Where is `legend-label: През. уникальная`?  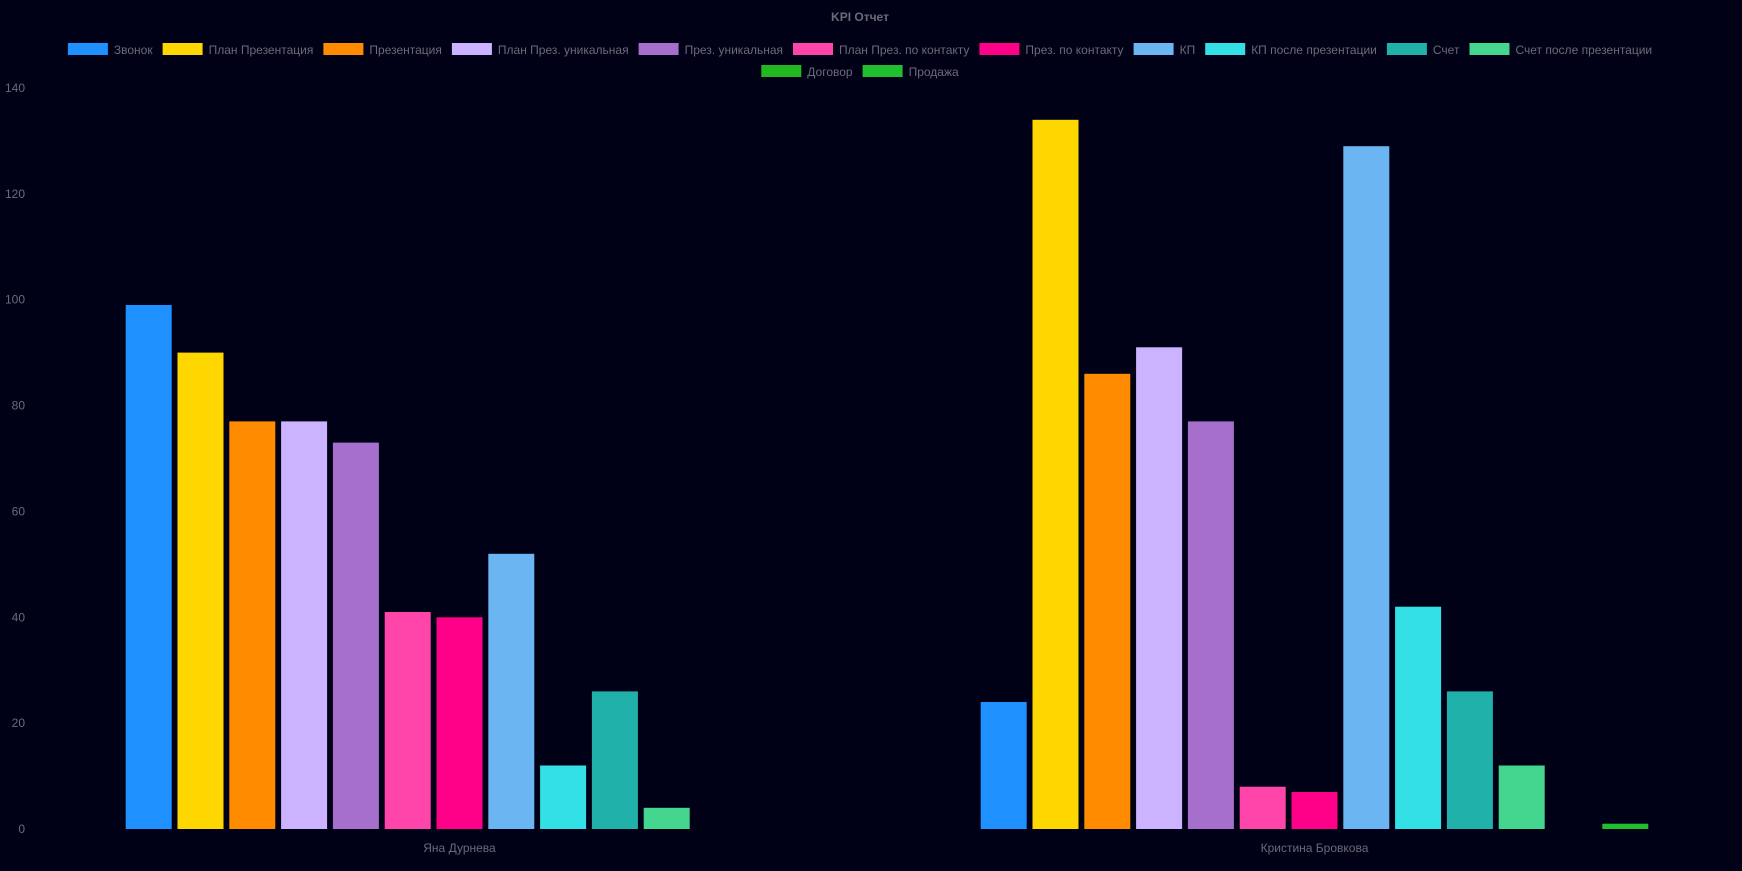 legend-label: През. уникальная is located at coordinates (734, 50).